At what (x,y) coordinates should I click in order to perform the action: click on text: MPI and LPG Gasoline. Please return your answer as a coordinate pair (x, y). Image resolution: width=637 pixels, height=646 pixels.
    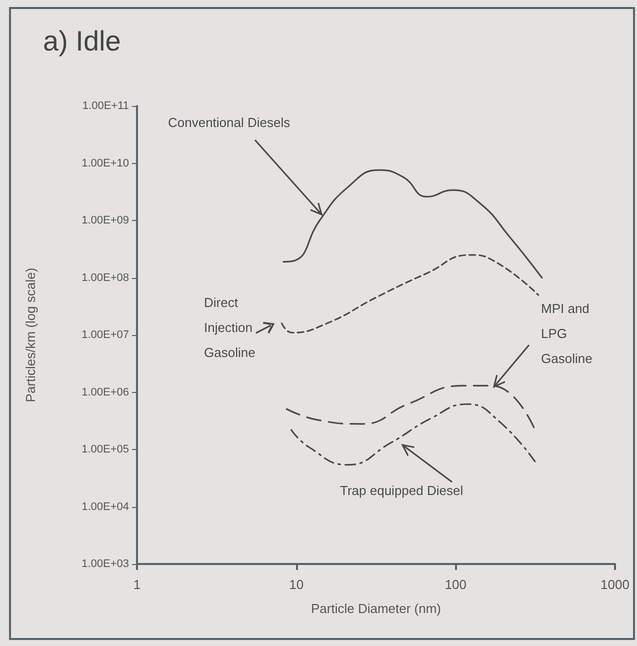
    Looking at the image, I should click on (567, 334).